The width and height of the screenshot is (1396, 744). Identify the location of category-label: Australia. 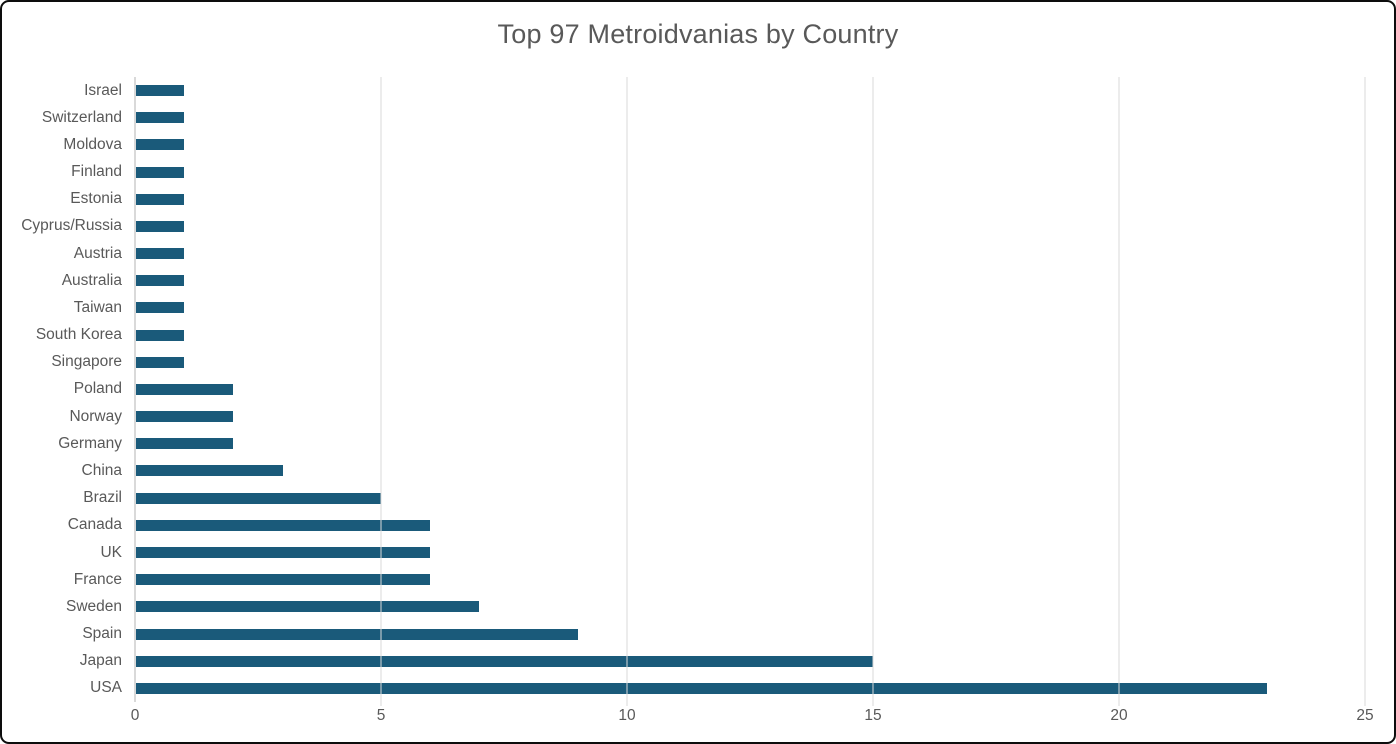
(91, 280).